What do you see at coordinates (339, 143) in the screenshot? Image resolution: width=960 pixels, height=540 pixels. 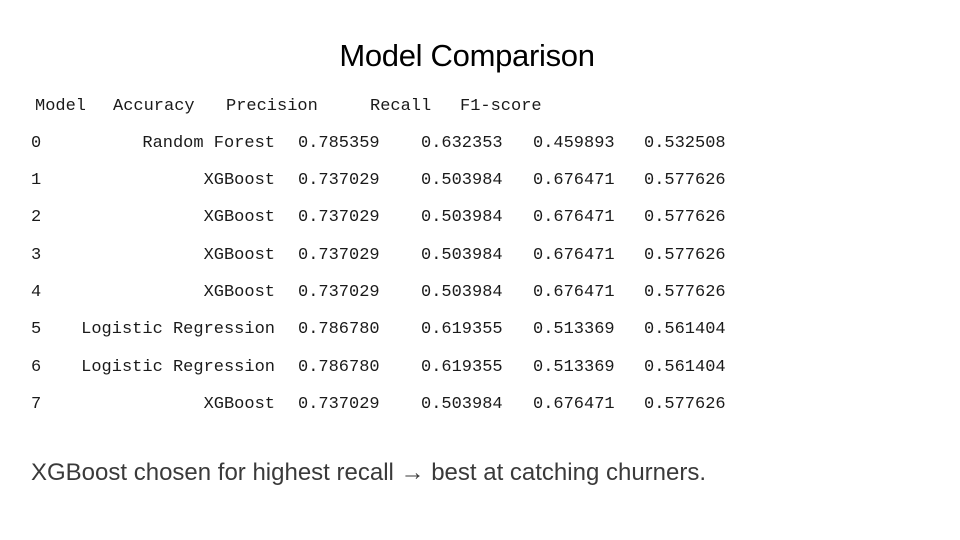 I see `row-accuracy: 0.785359` at bounding box center [339, 143].